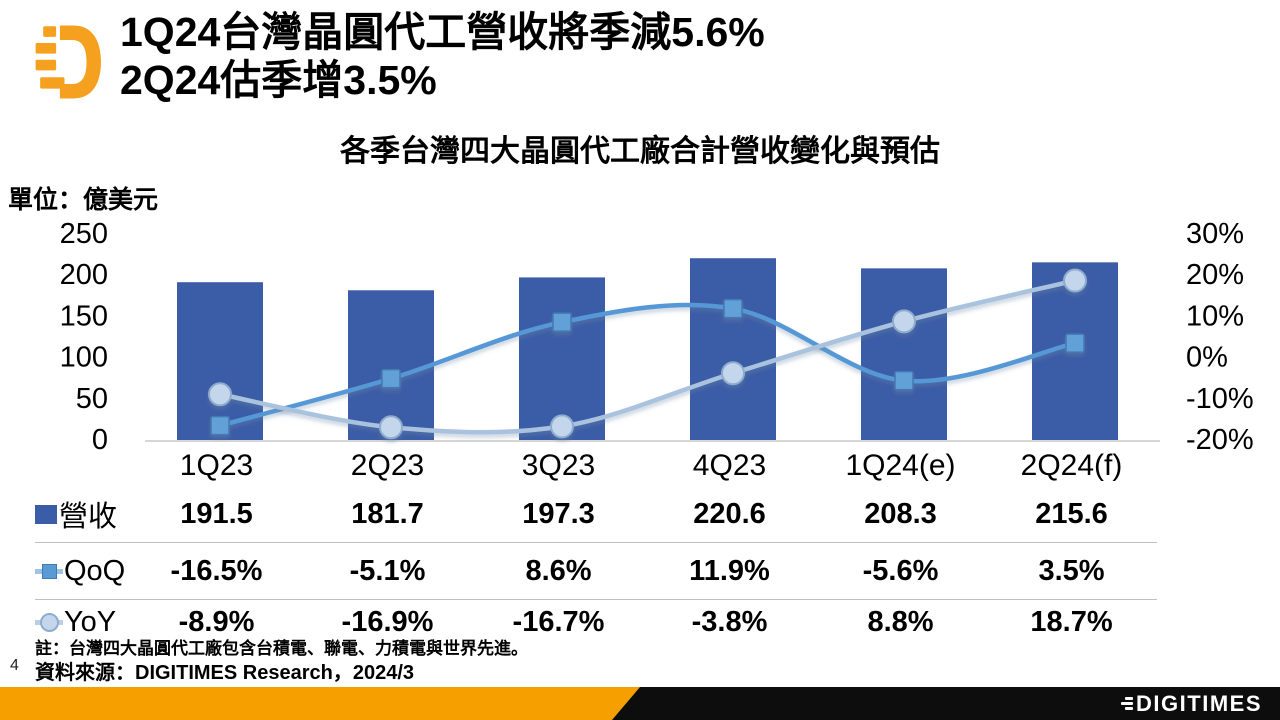 The width and height of the screenshot is (1280, 720). I want to click on yoy-value: -3.8%, so click(729, 621).